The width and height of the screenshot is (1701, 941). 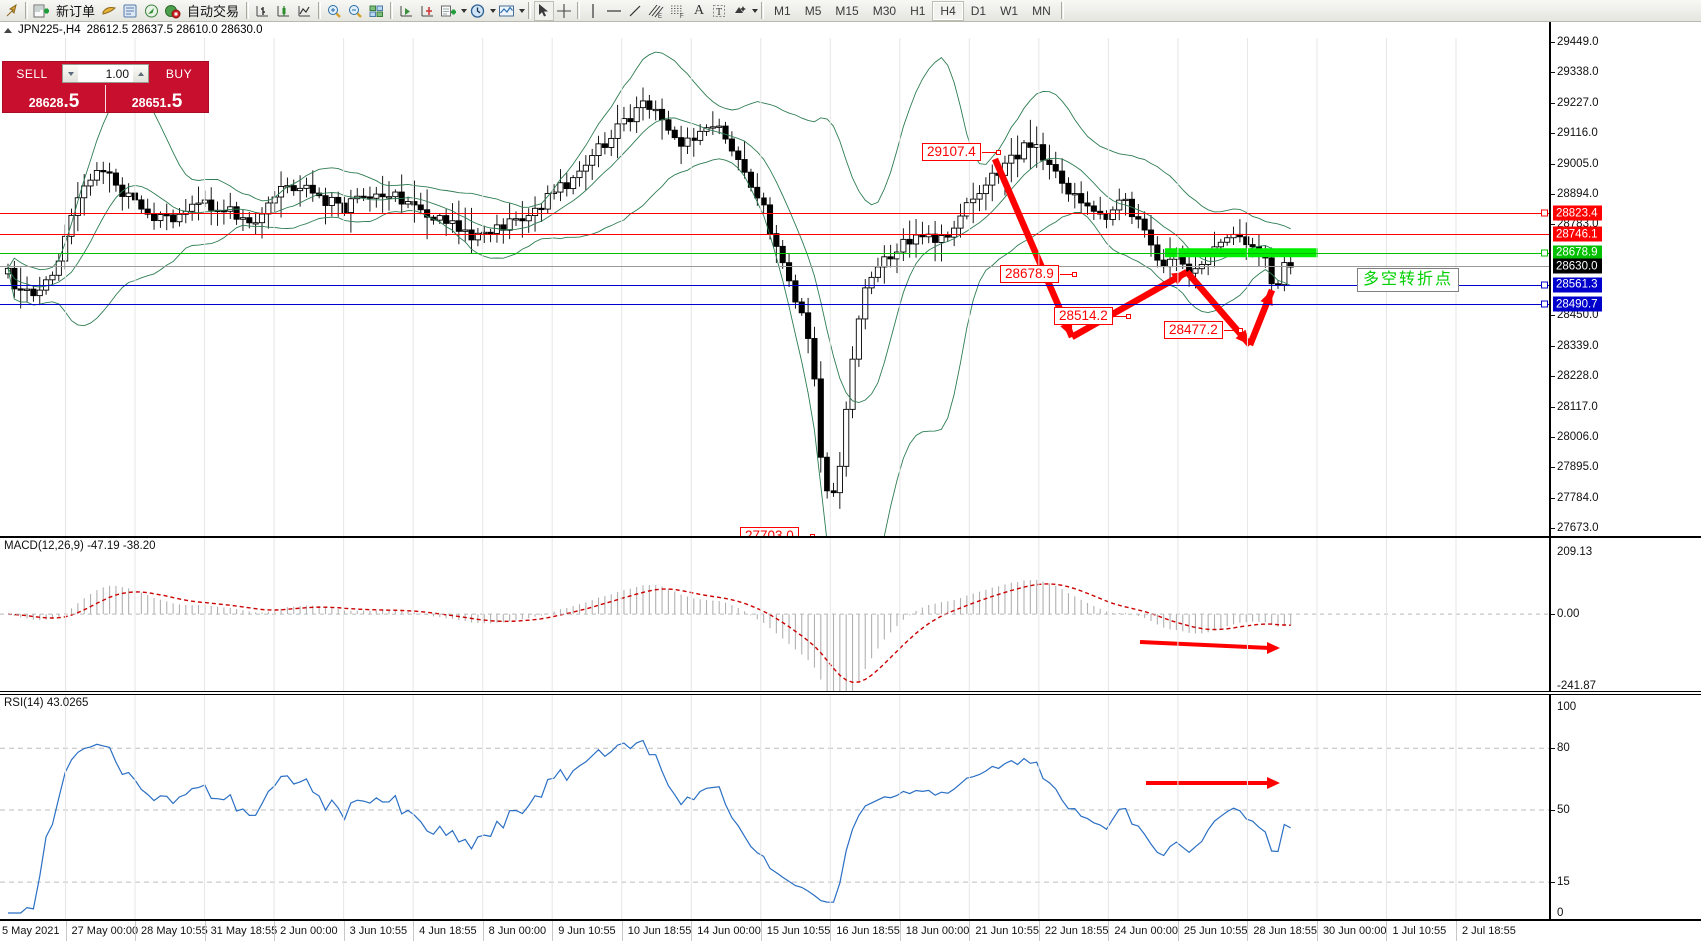 I want to click on rsi-axis-label: 50, so click(x=1563, y=810).